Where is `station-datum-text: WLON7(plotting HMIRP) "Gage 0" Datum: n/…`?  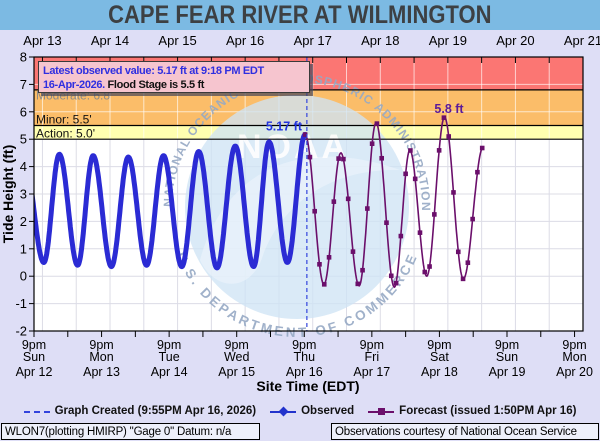 station-datum-text: WLON7(plotting HMIRP) "Gage 0" Datum: n/… is located at coordinates (118, 431).